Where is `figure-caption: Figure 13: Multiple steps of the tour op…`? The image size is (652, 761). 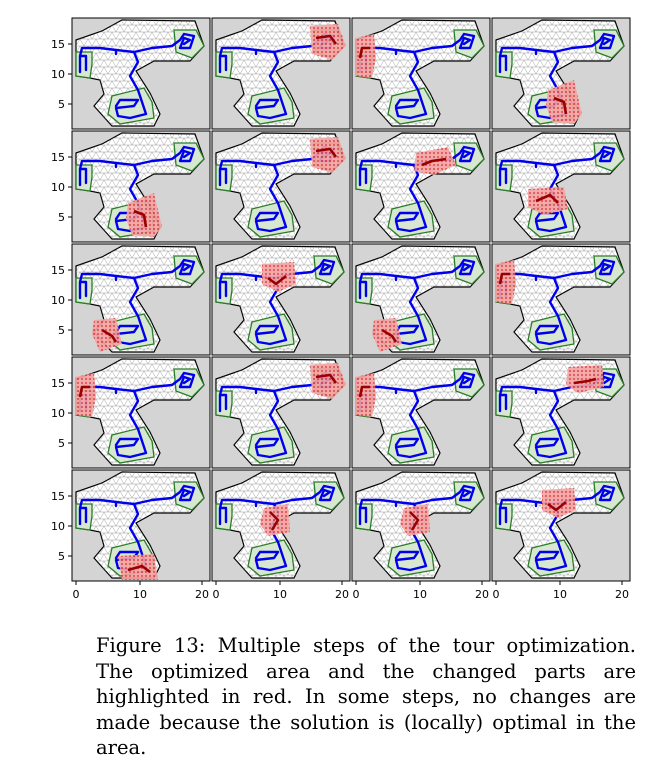 figure-caption: Figure 13: Multiple steps of the tour op… is located at coordinates (366, 696).